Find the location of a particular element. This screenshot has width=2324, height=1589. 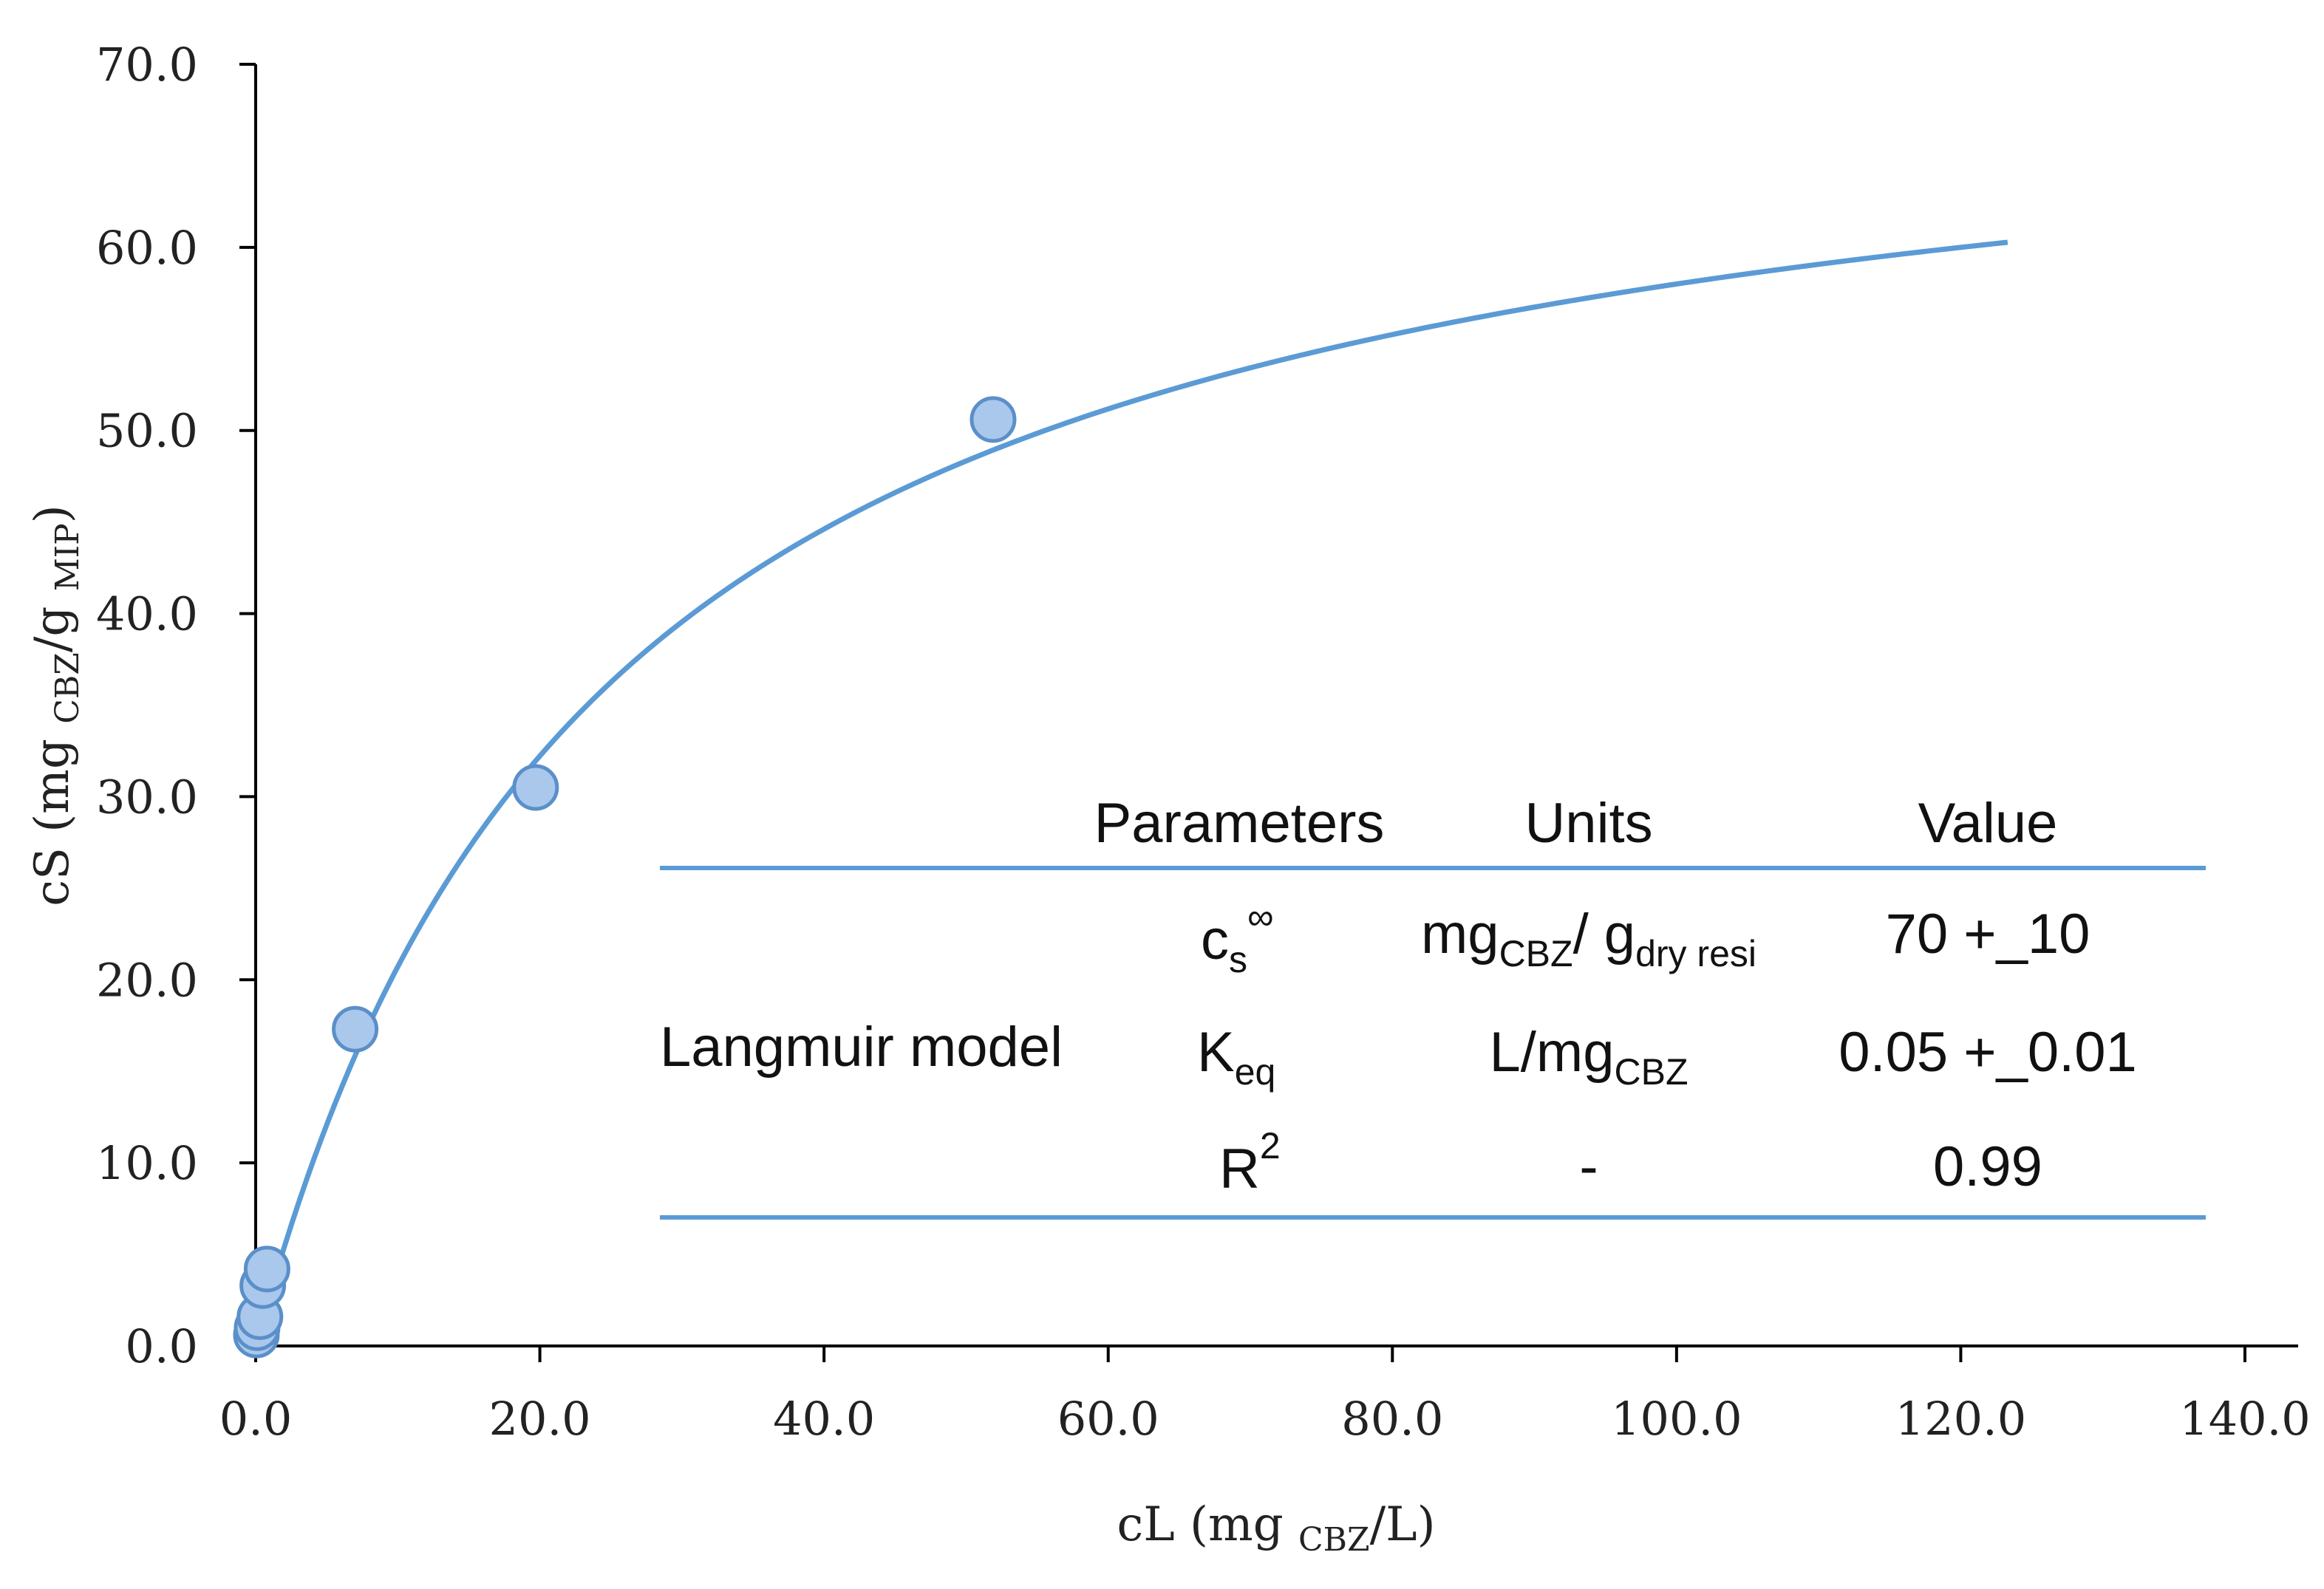

x-tick-label: 80.0 is located at coordinates (1392, 1419).